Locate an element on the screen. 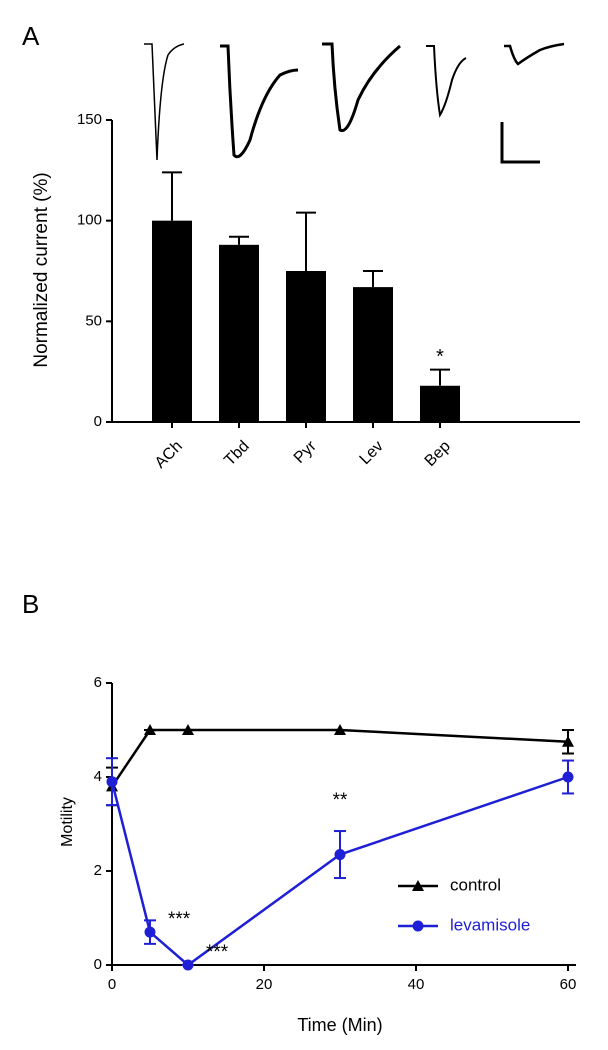 The width and height of the screenshot is (608, 1050). x-tick-label: Lev is located at coordinates (372, 453).